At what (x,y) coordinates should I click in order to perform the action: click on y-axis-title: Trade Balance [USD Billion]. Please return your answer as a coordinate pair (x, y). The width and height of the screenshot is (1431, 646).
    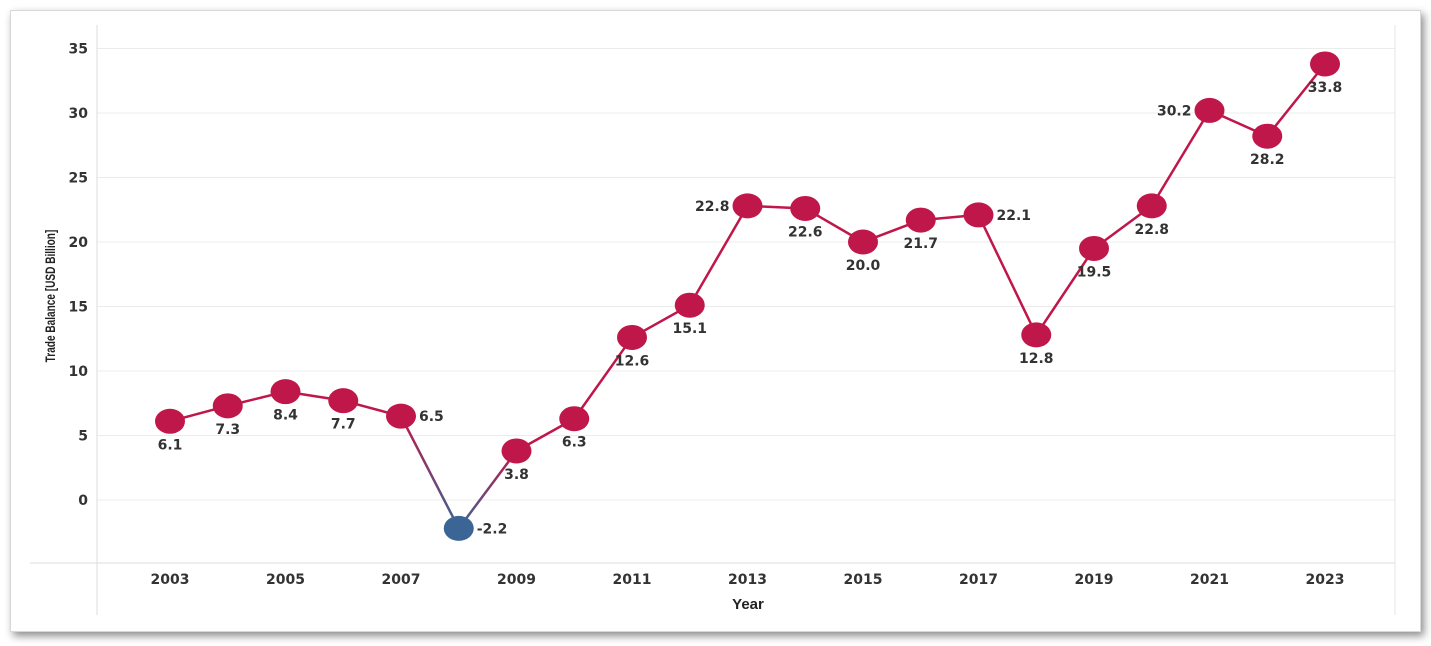
    Looking at the image, I should click on (50, 296).